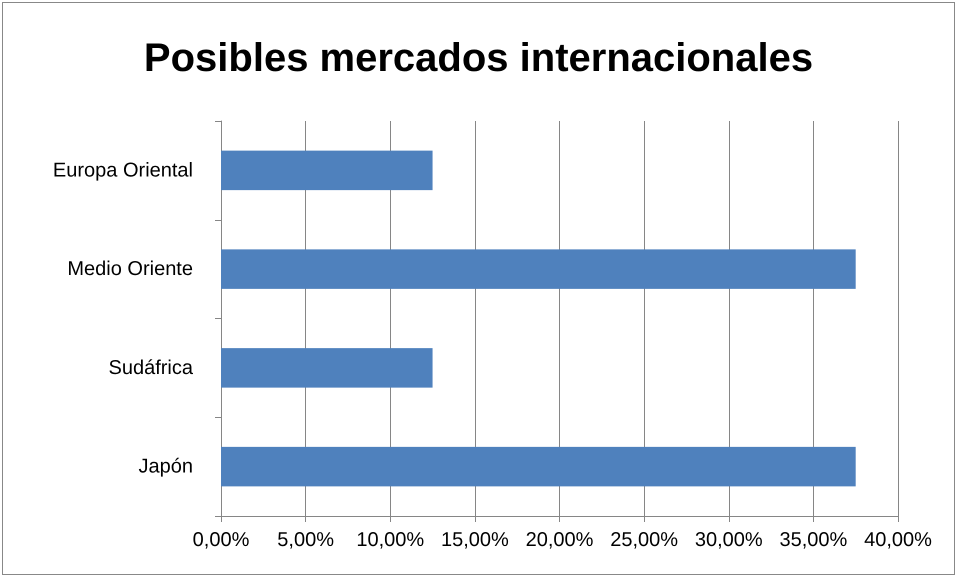  Describe the element at coordinates (130, 269) in the screenshot. I see `y-tick-label: Medio Oriente` at that location.